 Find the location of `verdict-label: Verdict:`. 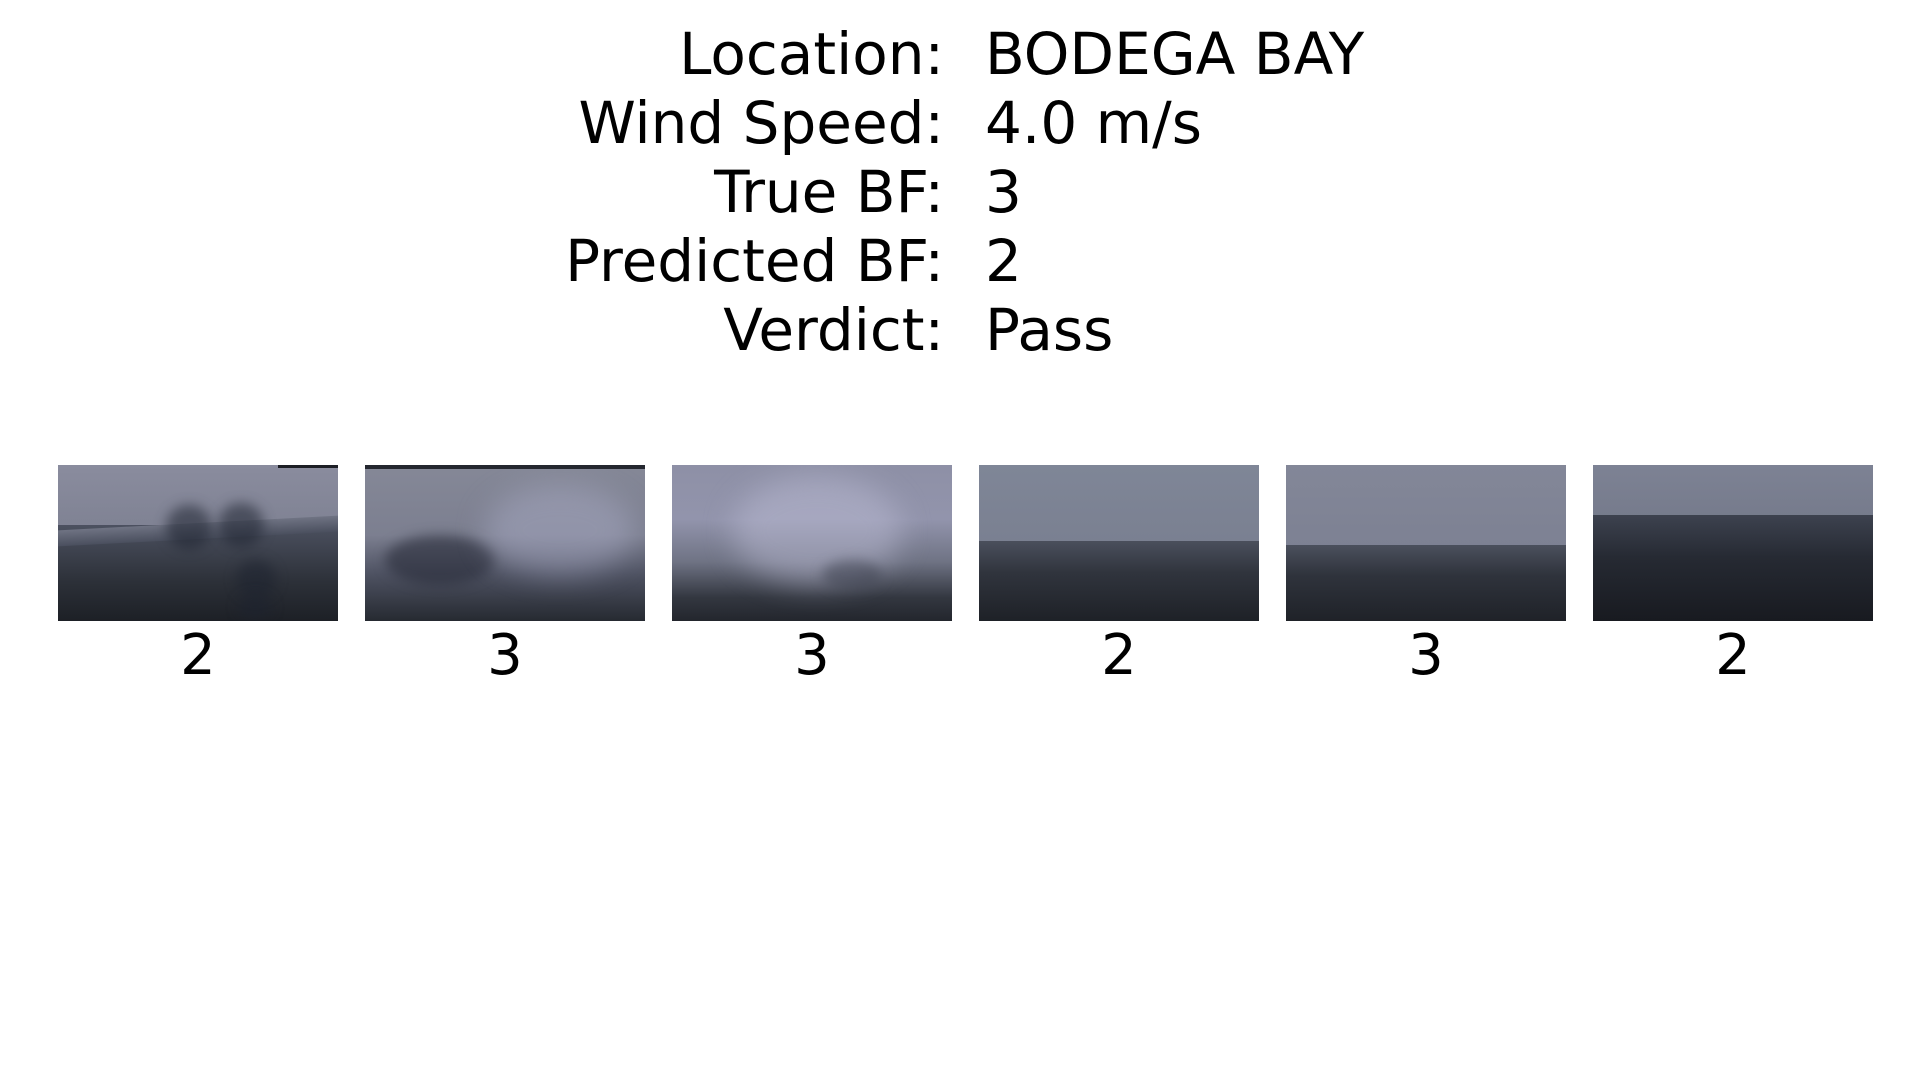

verdict-label: Verdict: is located at coordinates (833, 330).